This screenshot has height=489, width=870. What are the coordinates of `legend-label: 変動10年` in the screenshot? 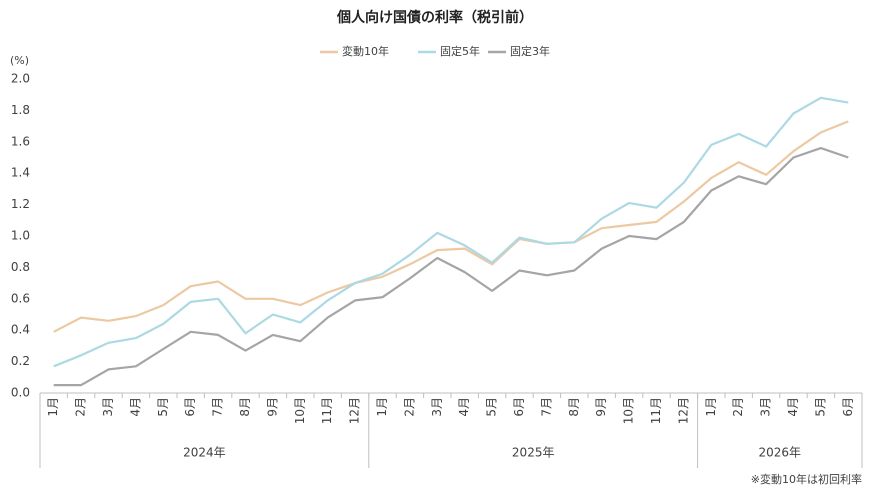 It's located at (365, 51).